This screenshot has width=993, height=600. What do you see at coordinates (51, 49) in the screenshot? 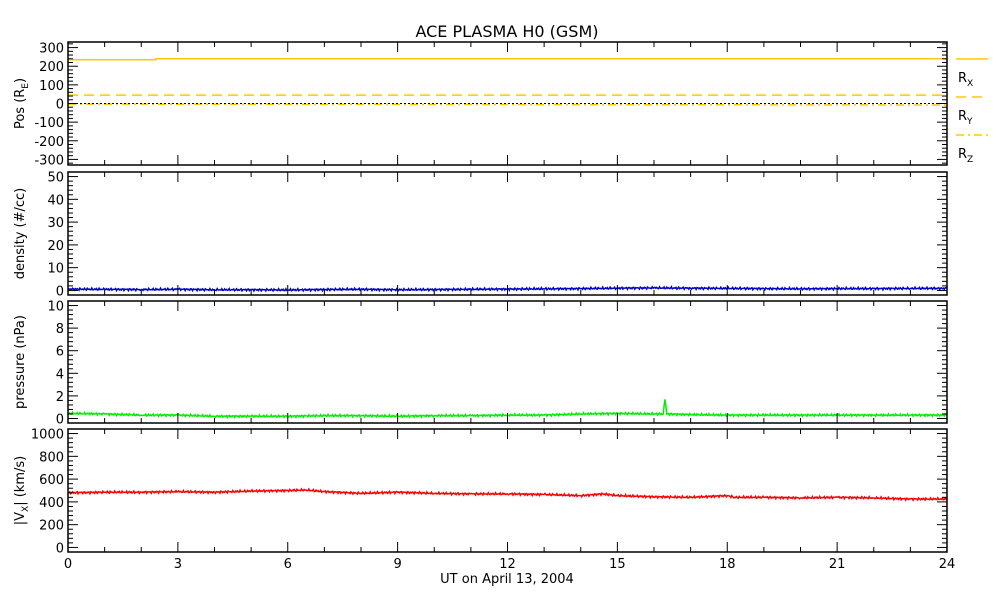
I see `y-tick-label: 300` at bounding box center [51, 49].